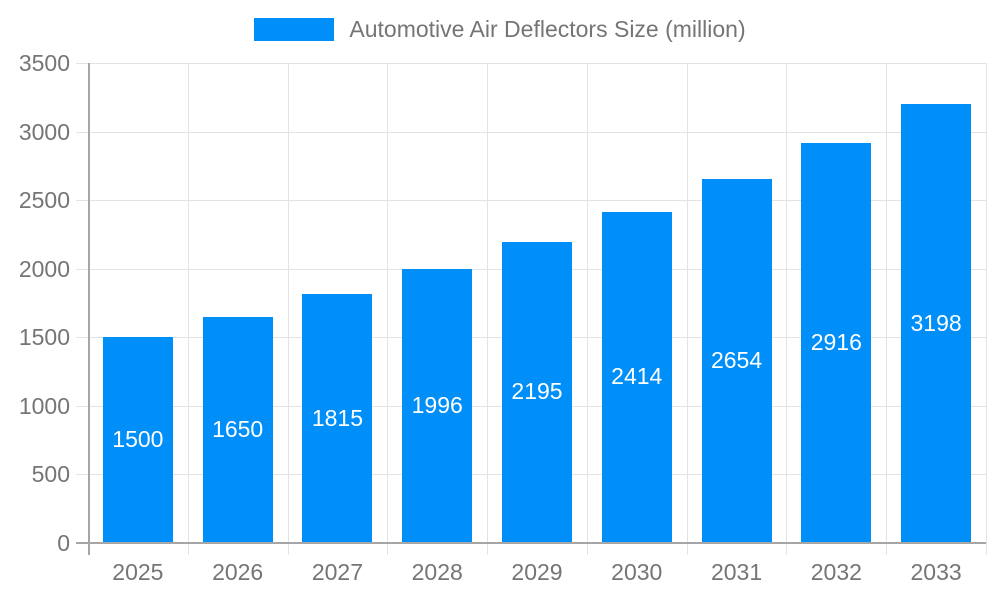 This screenshot has height=600, width=1000. What do you see at coordinates (836, 572) in the screenshot?
I see `x-axis-tick-label: 2032` at bounding box center [836, 572].